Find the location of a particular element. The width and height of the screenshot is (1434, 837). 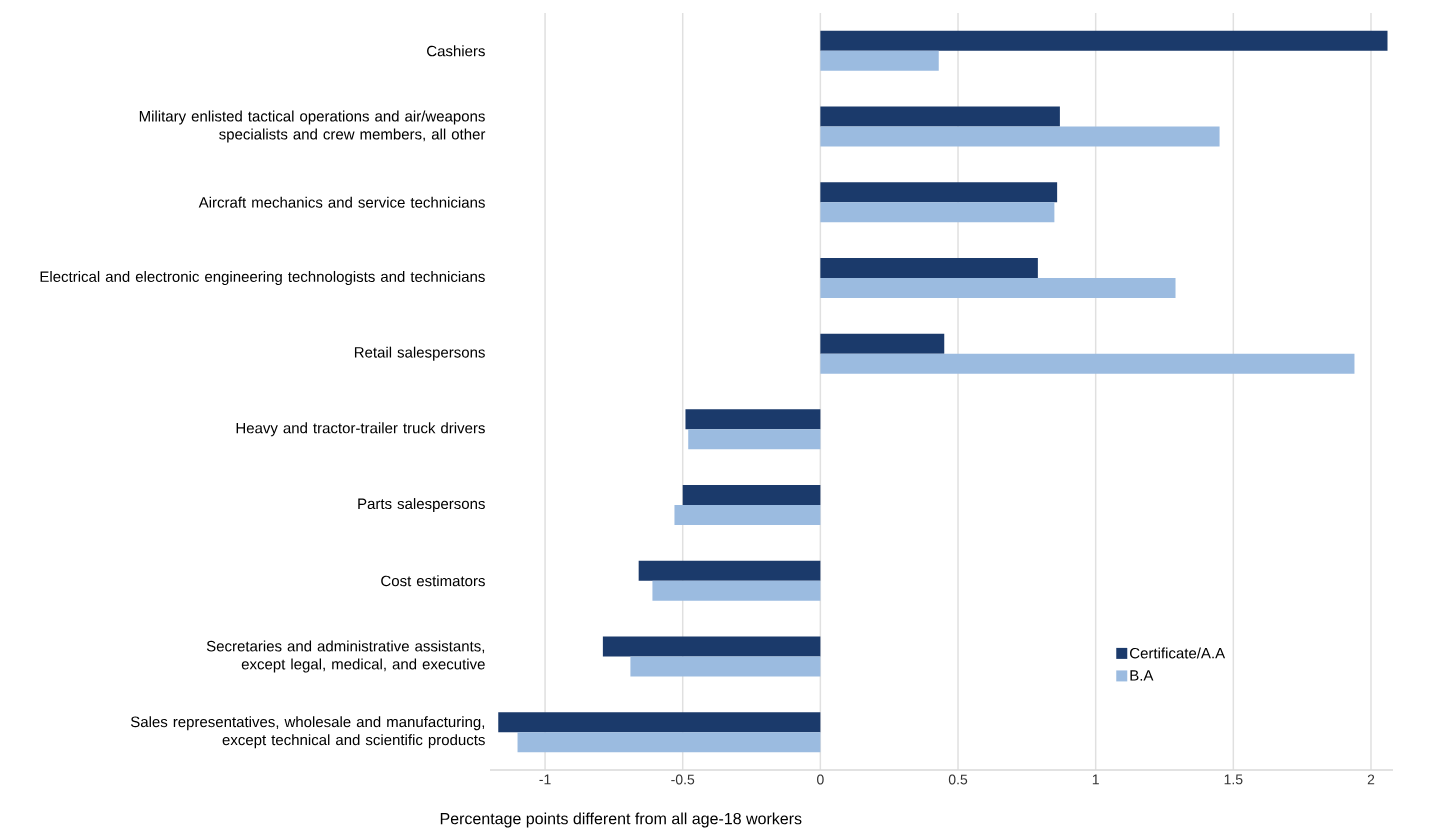

y-tick-label: Electrical and electronic engineering technologists and technicians is located at coordinates (262, 277).